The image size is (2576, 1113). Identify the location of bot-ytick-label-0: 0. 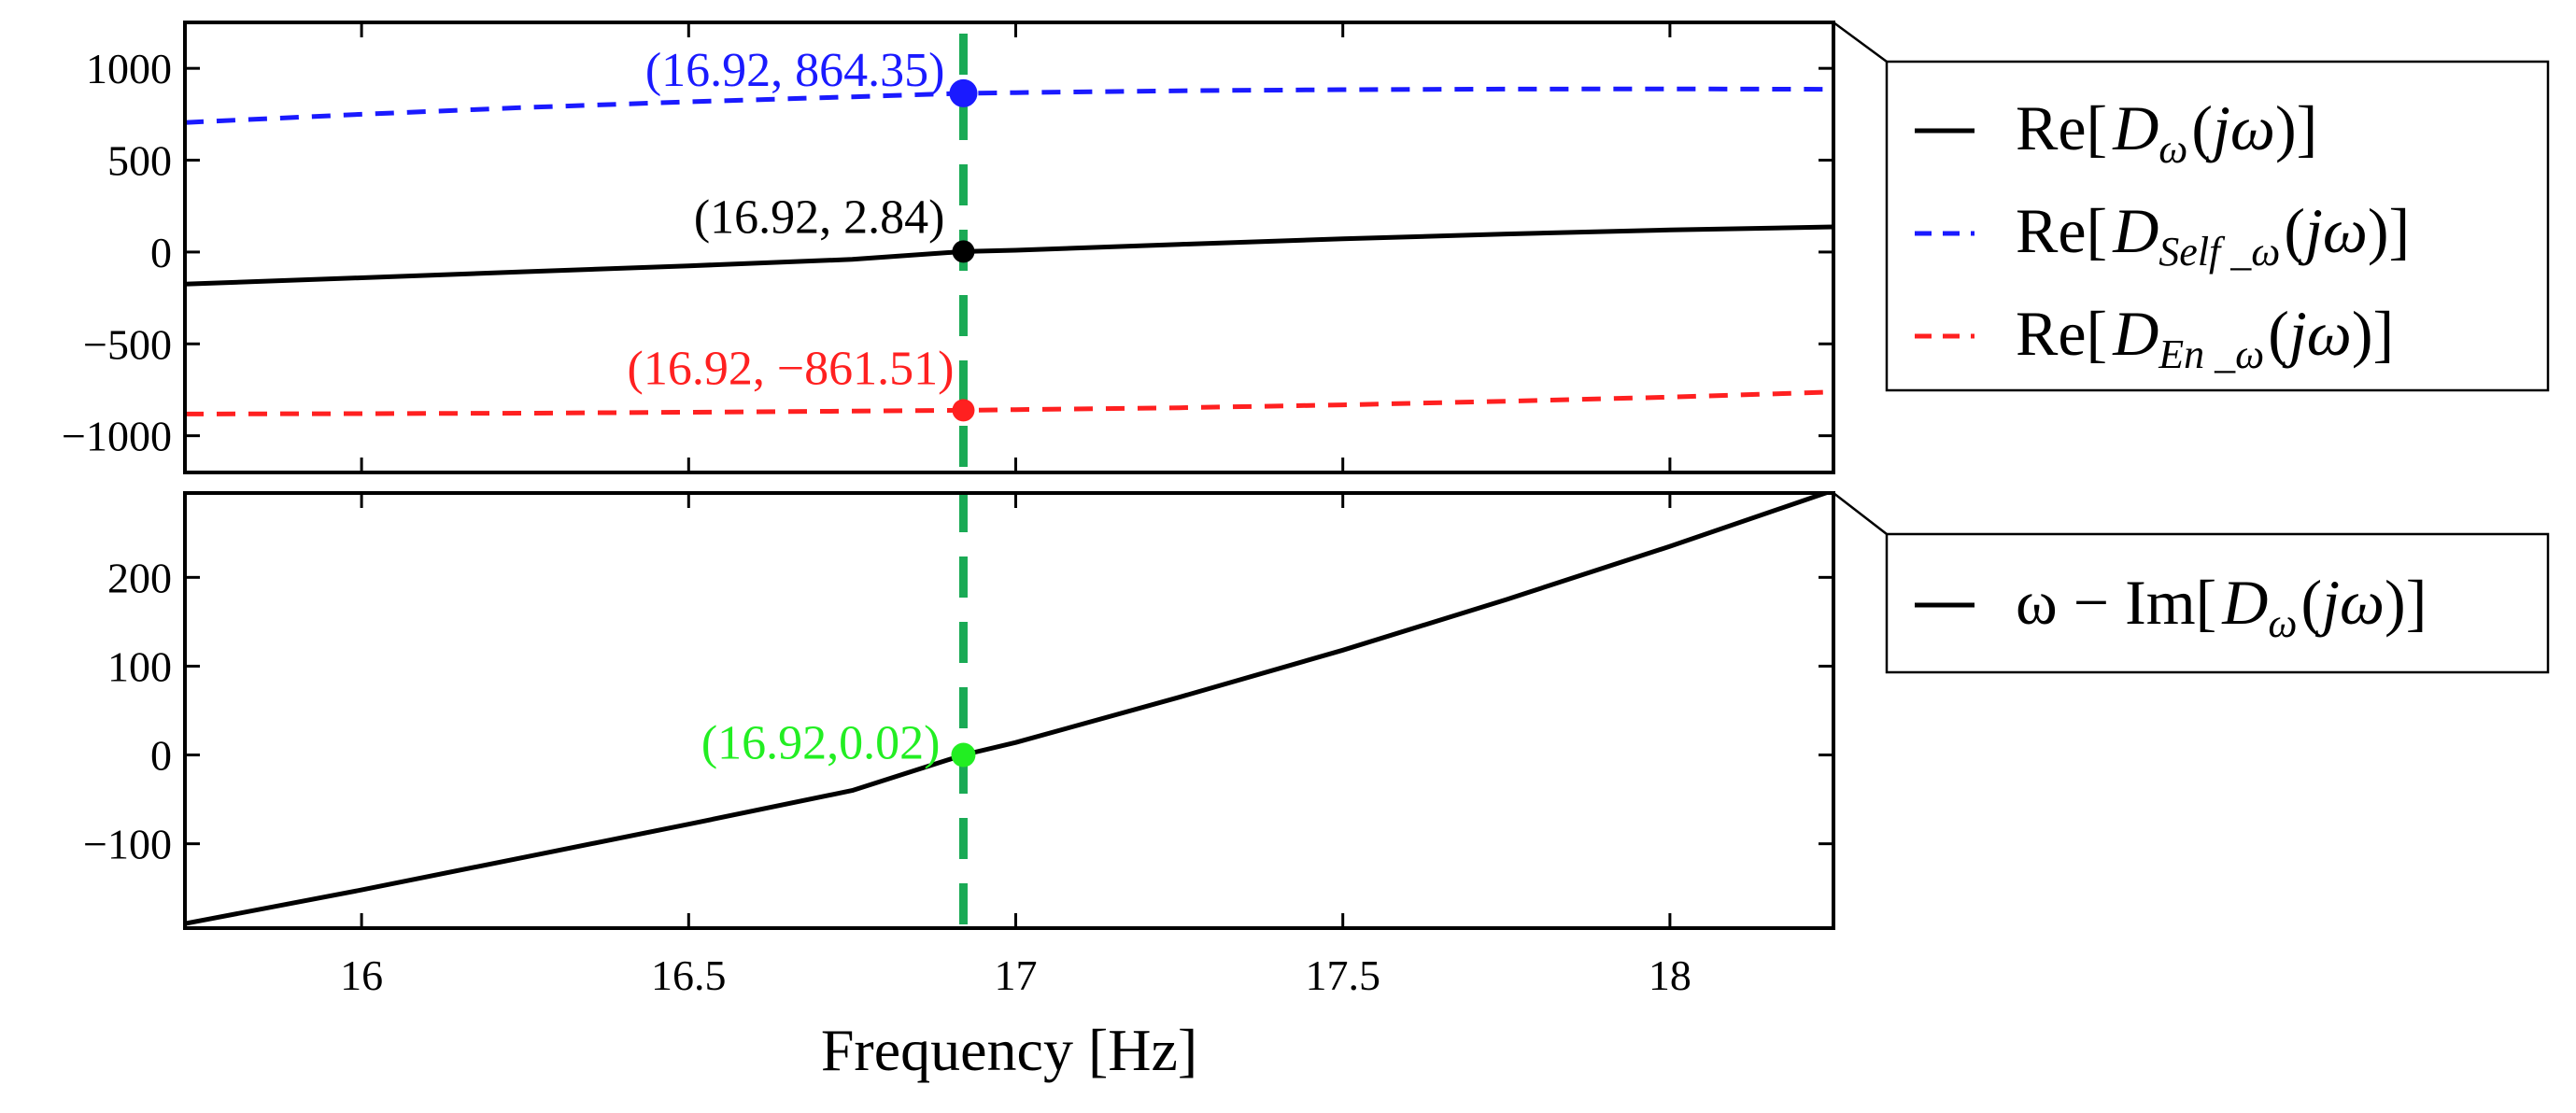
(161, 756).